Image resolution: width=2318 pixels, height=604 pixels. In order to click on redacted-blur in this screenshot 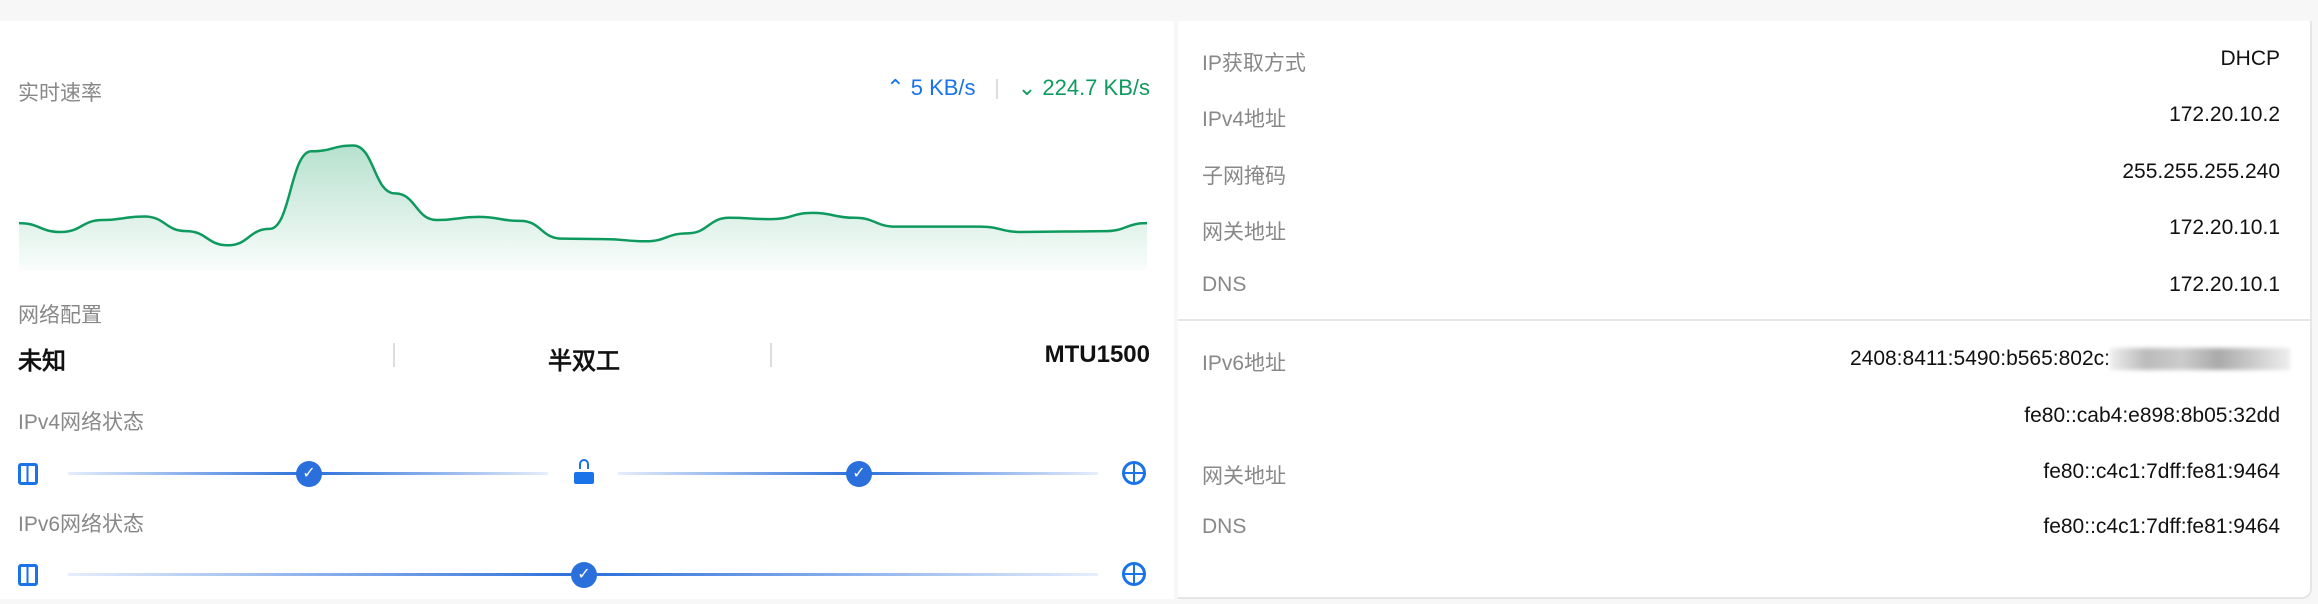, I will do `click(2200, 359)`.